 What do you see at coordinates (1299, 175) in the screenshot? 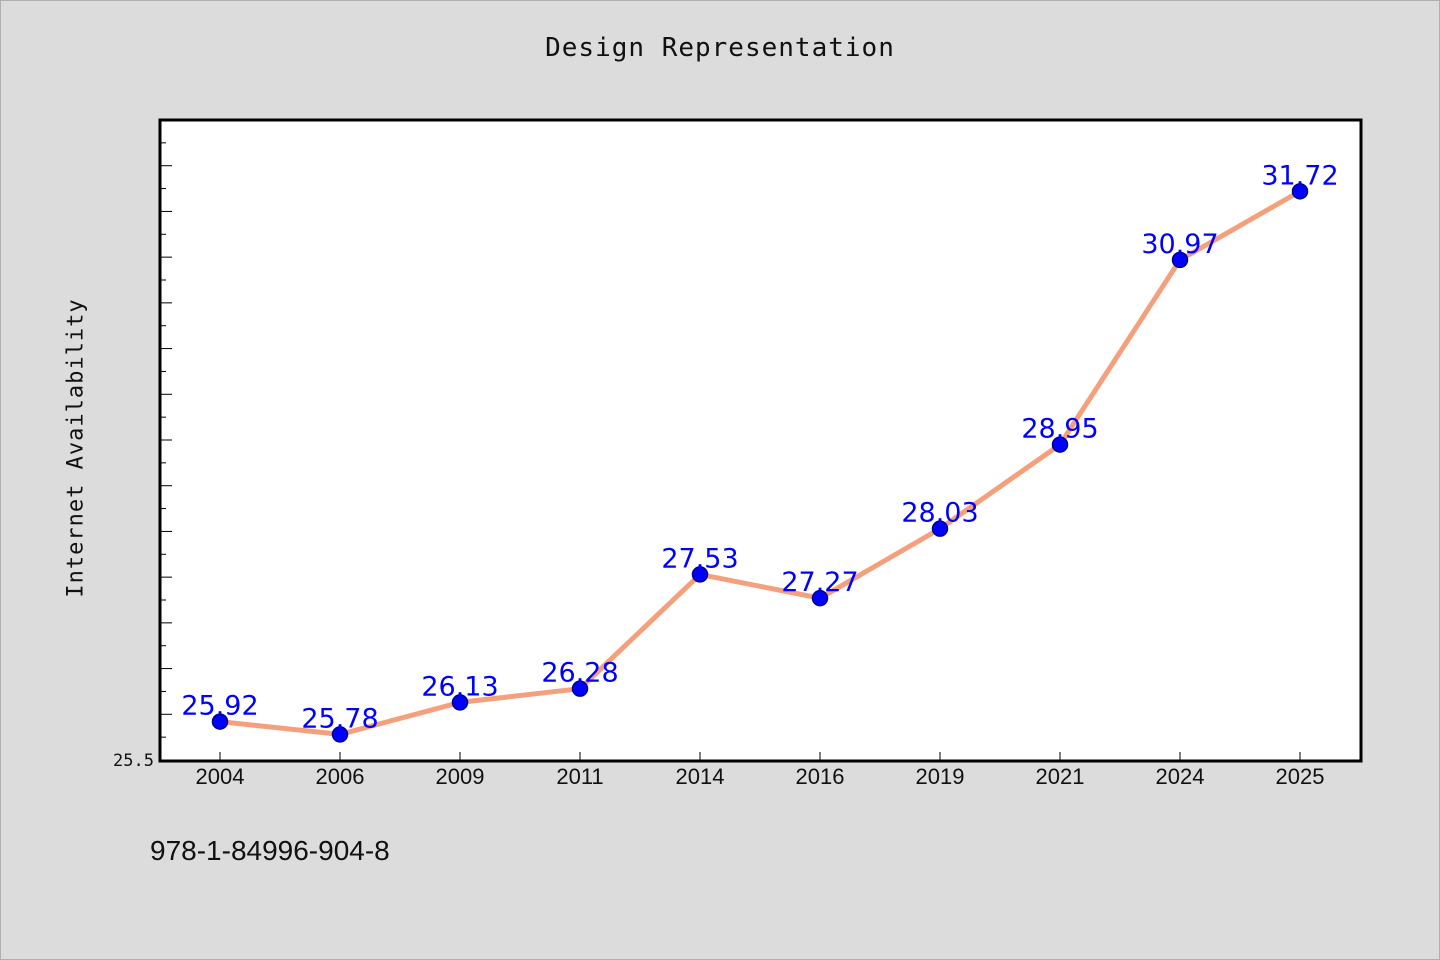
I see `data-label: 31.72` at bounding box center [1299, 175].